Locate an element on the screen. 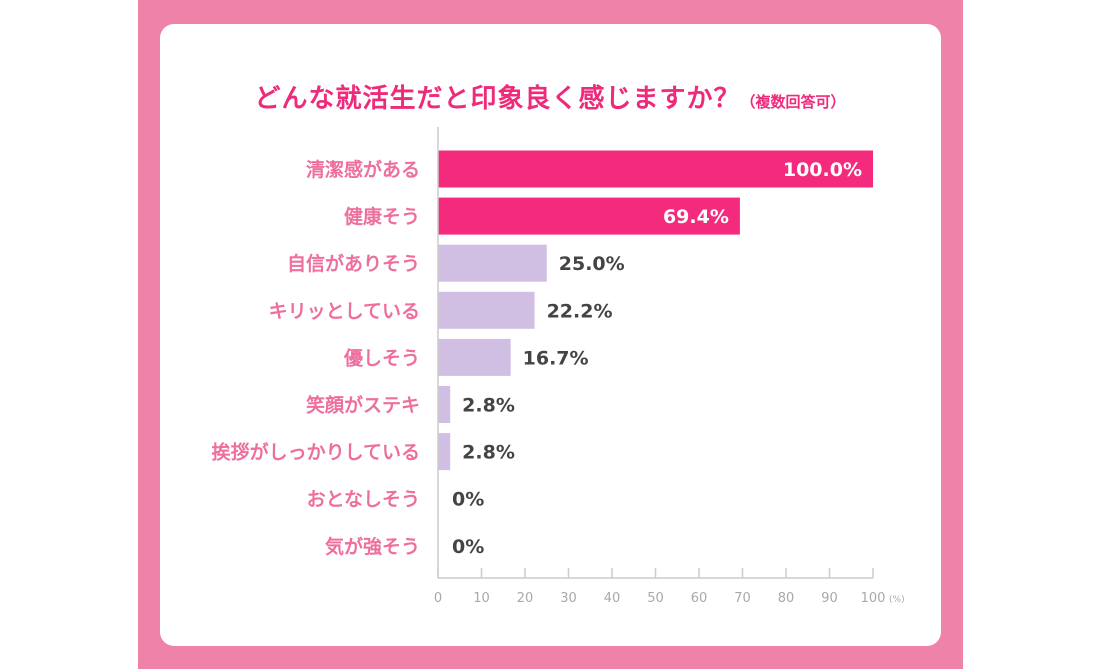  x-tick-label: 60 is located at coordinates (699, 598).